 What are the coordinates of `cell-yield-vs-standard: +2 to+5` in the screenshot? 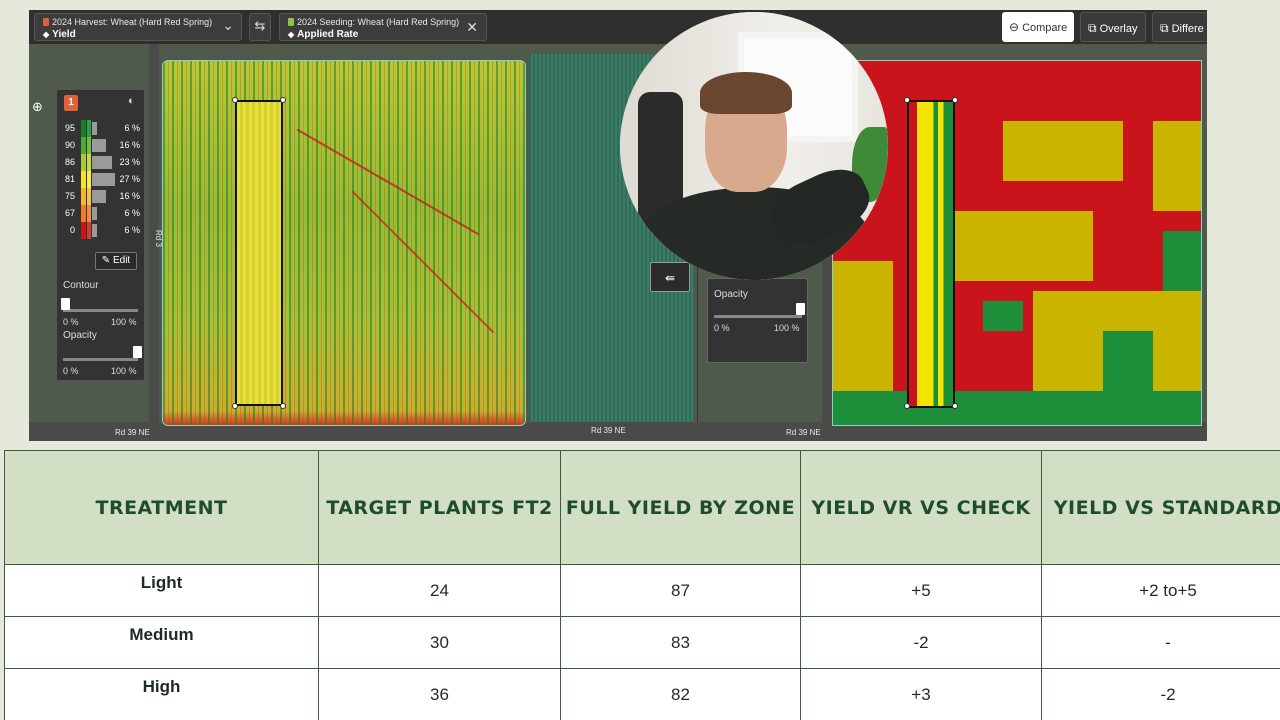 It's located at (1160, 590).